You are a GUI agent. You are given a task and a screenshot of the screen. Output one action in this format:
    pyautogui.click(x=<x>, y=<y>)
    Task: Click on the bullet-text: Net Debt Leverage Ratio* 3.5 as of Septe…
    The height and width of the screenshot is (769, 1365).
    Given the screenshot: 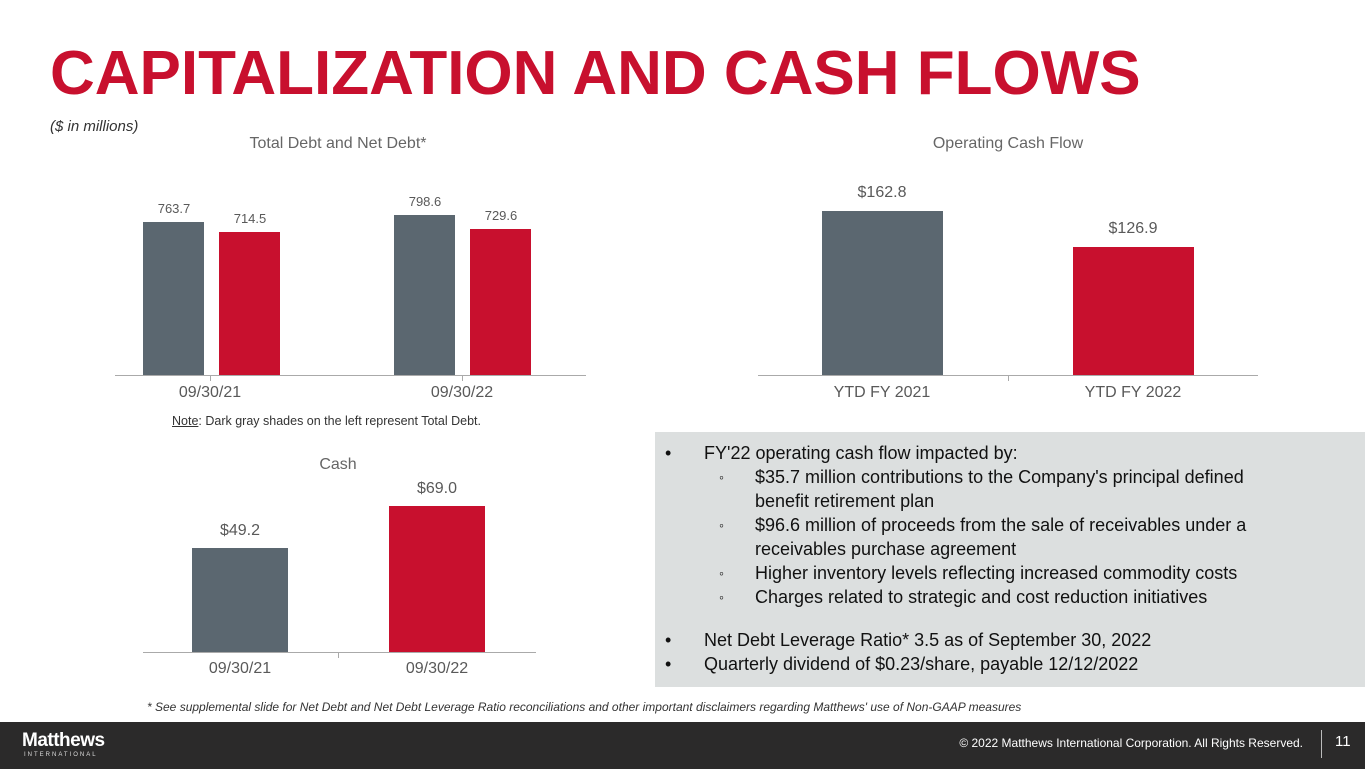 What is the action you would take?
    pyautogui.click(x=928, y=640)
    